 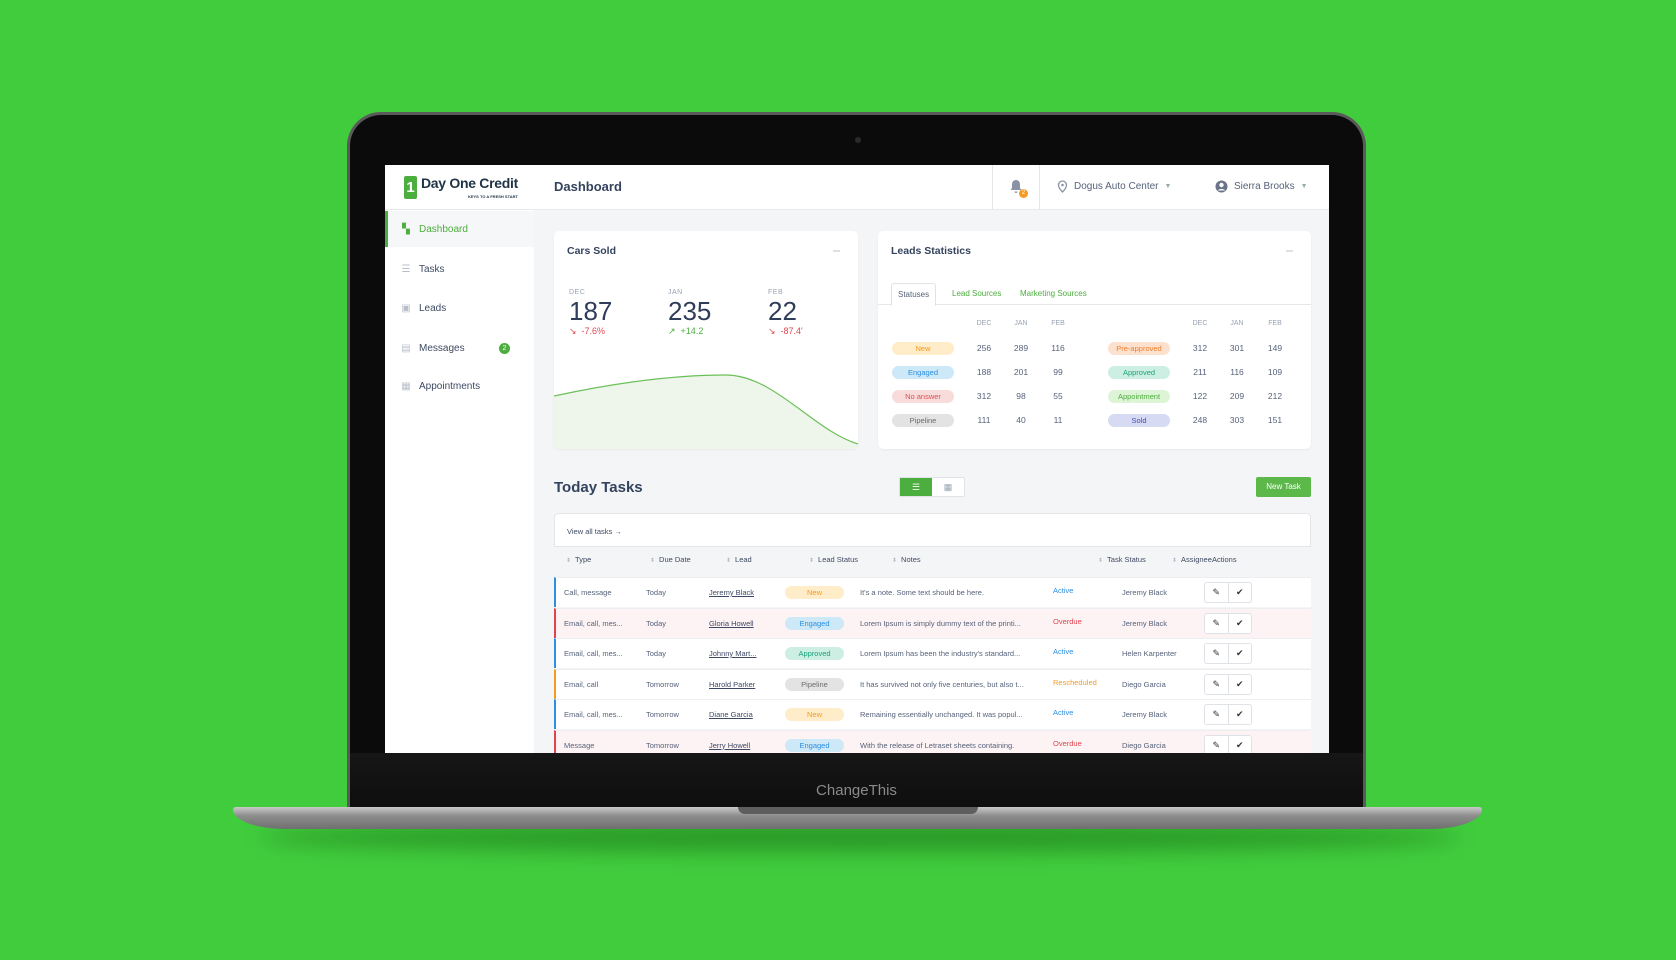 What do you see at coordinates (1058, 396) in the screenshot?
I see `stat-value: 55` at bounding box center [1058, 396].